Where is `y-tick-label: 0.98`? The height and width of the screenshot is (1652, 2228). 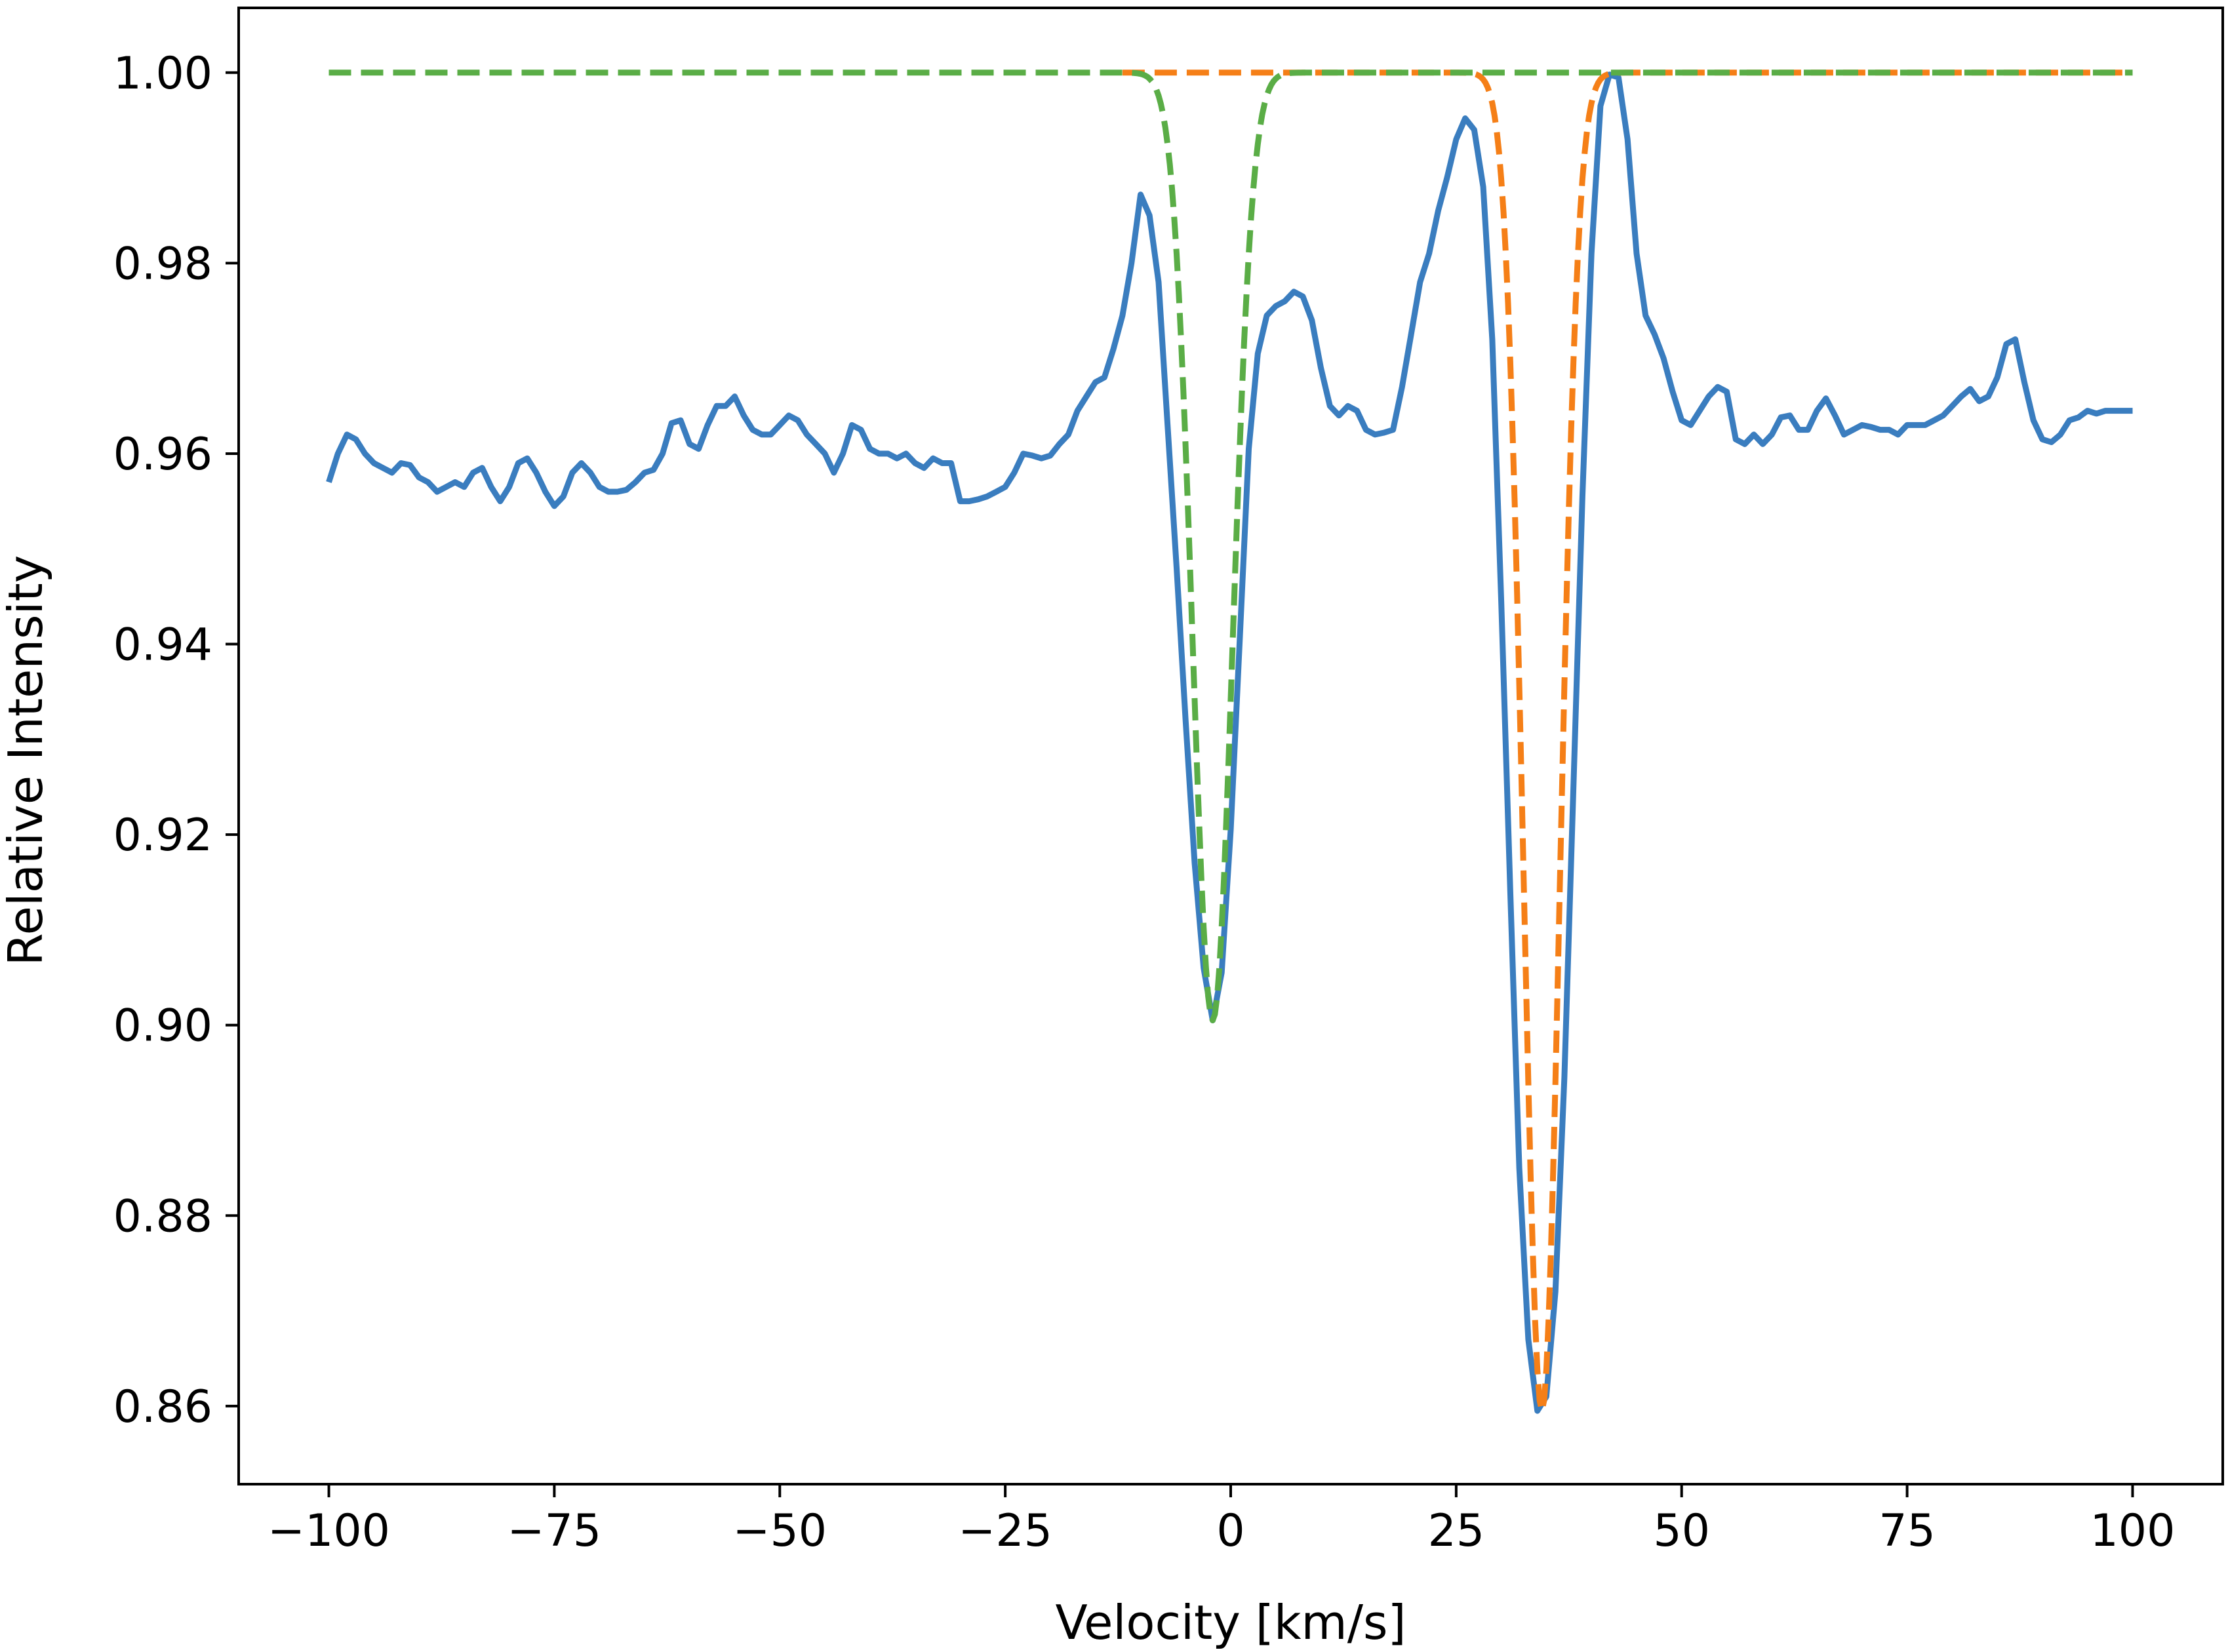 y-tick-label: 0.98 is located at coordinates (162, 264).